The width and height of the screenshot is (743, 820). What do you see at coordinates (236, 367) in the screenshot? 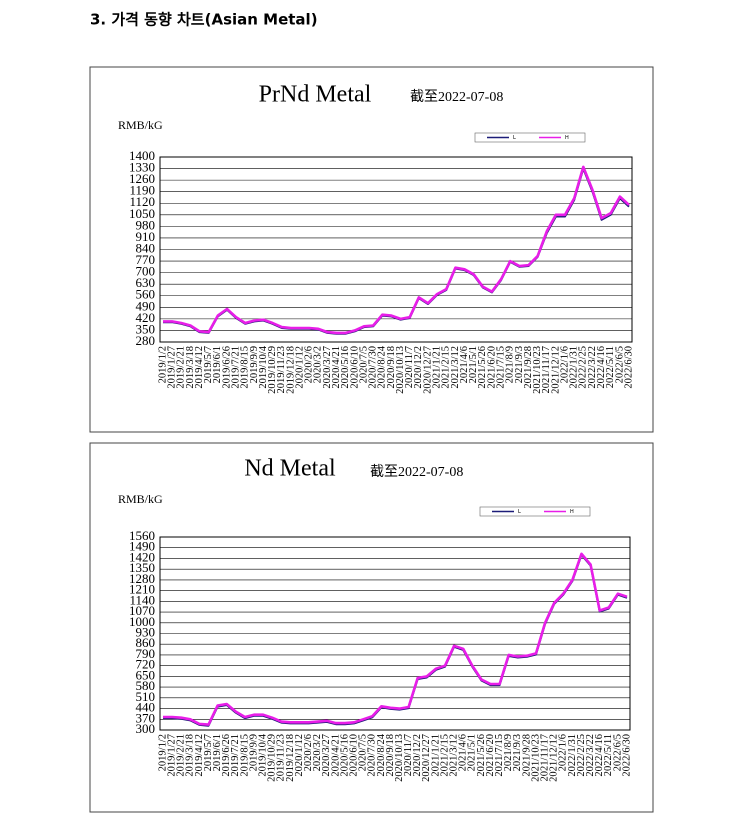
I see `x-tick-label: 2019/7/21` at bounding box center [236, 367].